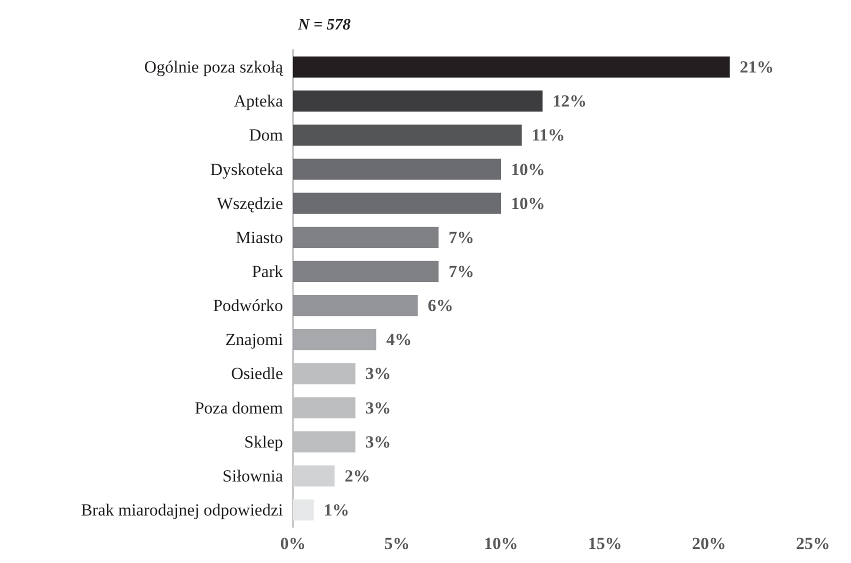 The height and width of the screenshot is (563, 851). I want to click on x-tick-label: 0%, so click(293, 543).